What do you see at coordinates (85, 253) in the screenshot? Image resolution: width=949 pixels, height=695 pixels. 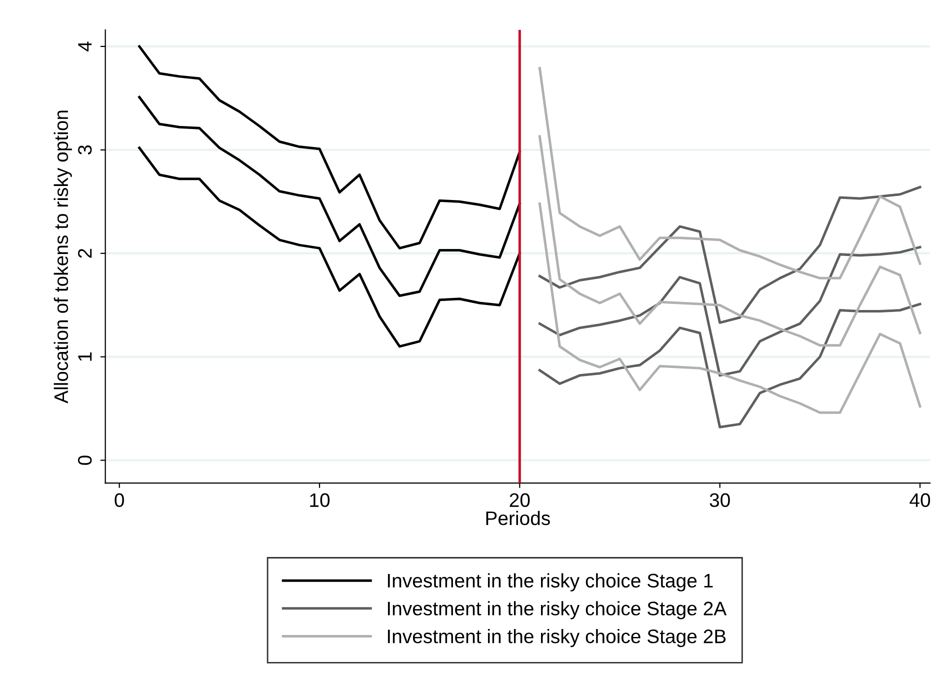 I see `y-tick-label: 2` at bounding box center [85, 253].